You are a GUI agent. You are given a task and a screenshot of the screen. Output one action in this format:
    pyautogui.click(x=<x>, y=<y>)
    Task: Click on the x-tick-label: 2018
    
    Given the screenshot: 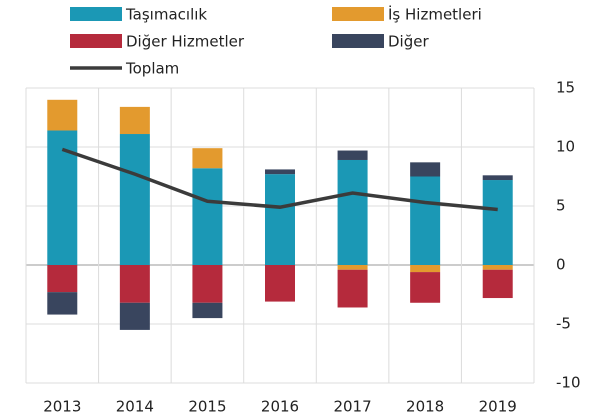 What is the action you would take?
    pyautogui.click(x=425, y=407)
    